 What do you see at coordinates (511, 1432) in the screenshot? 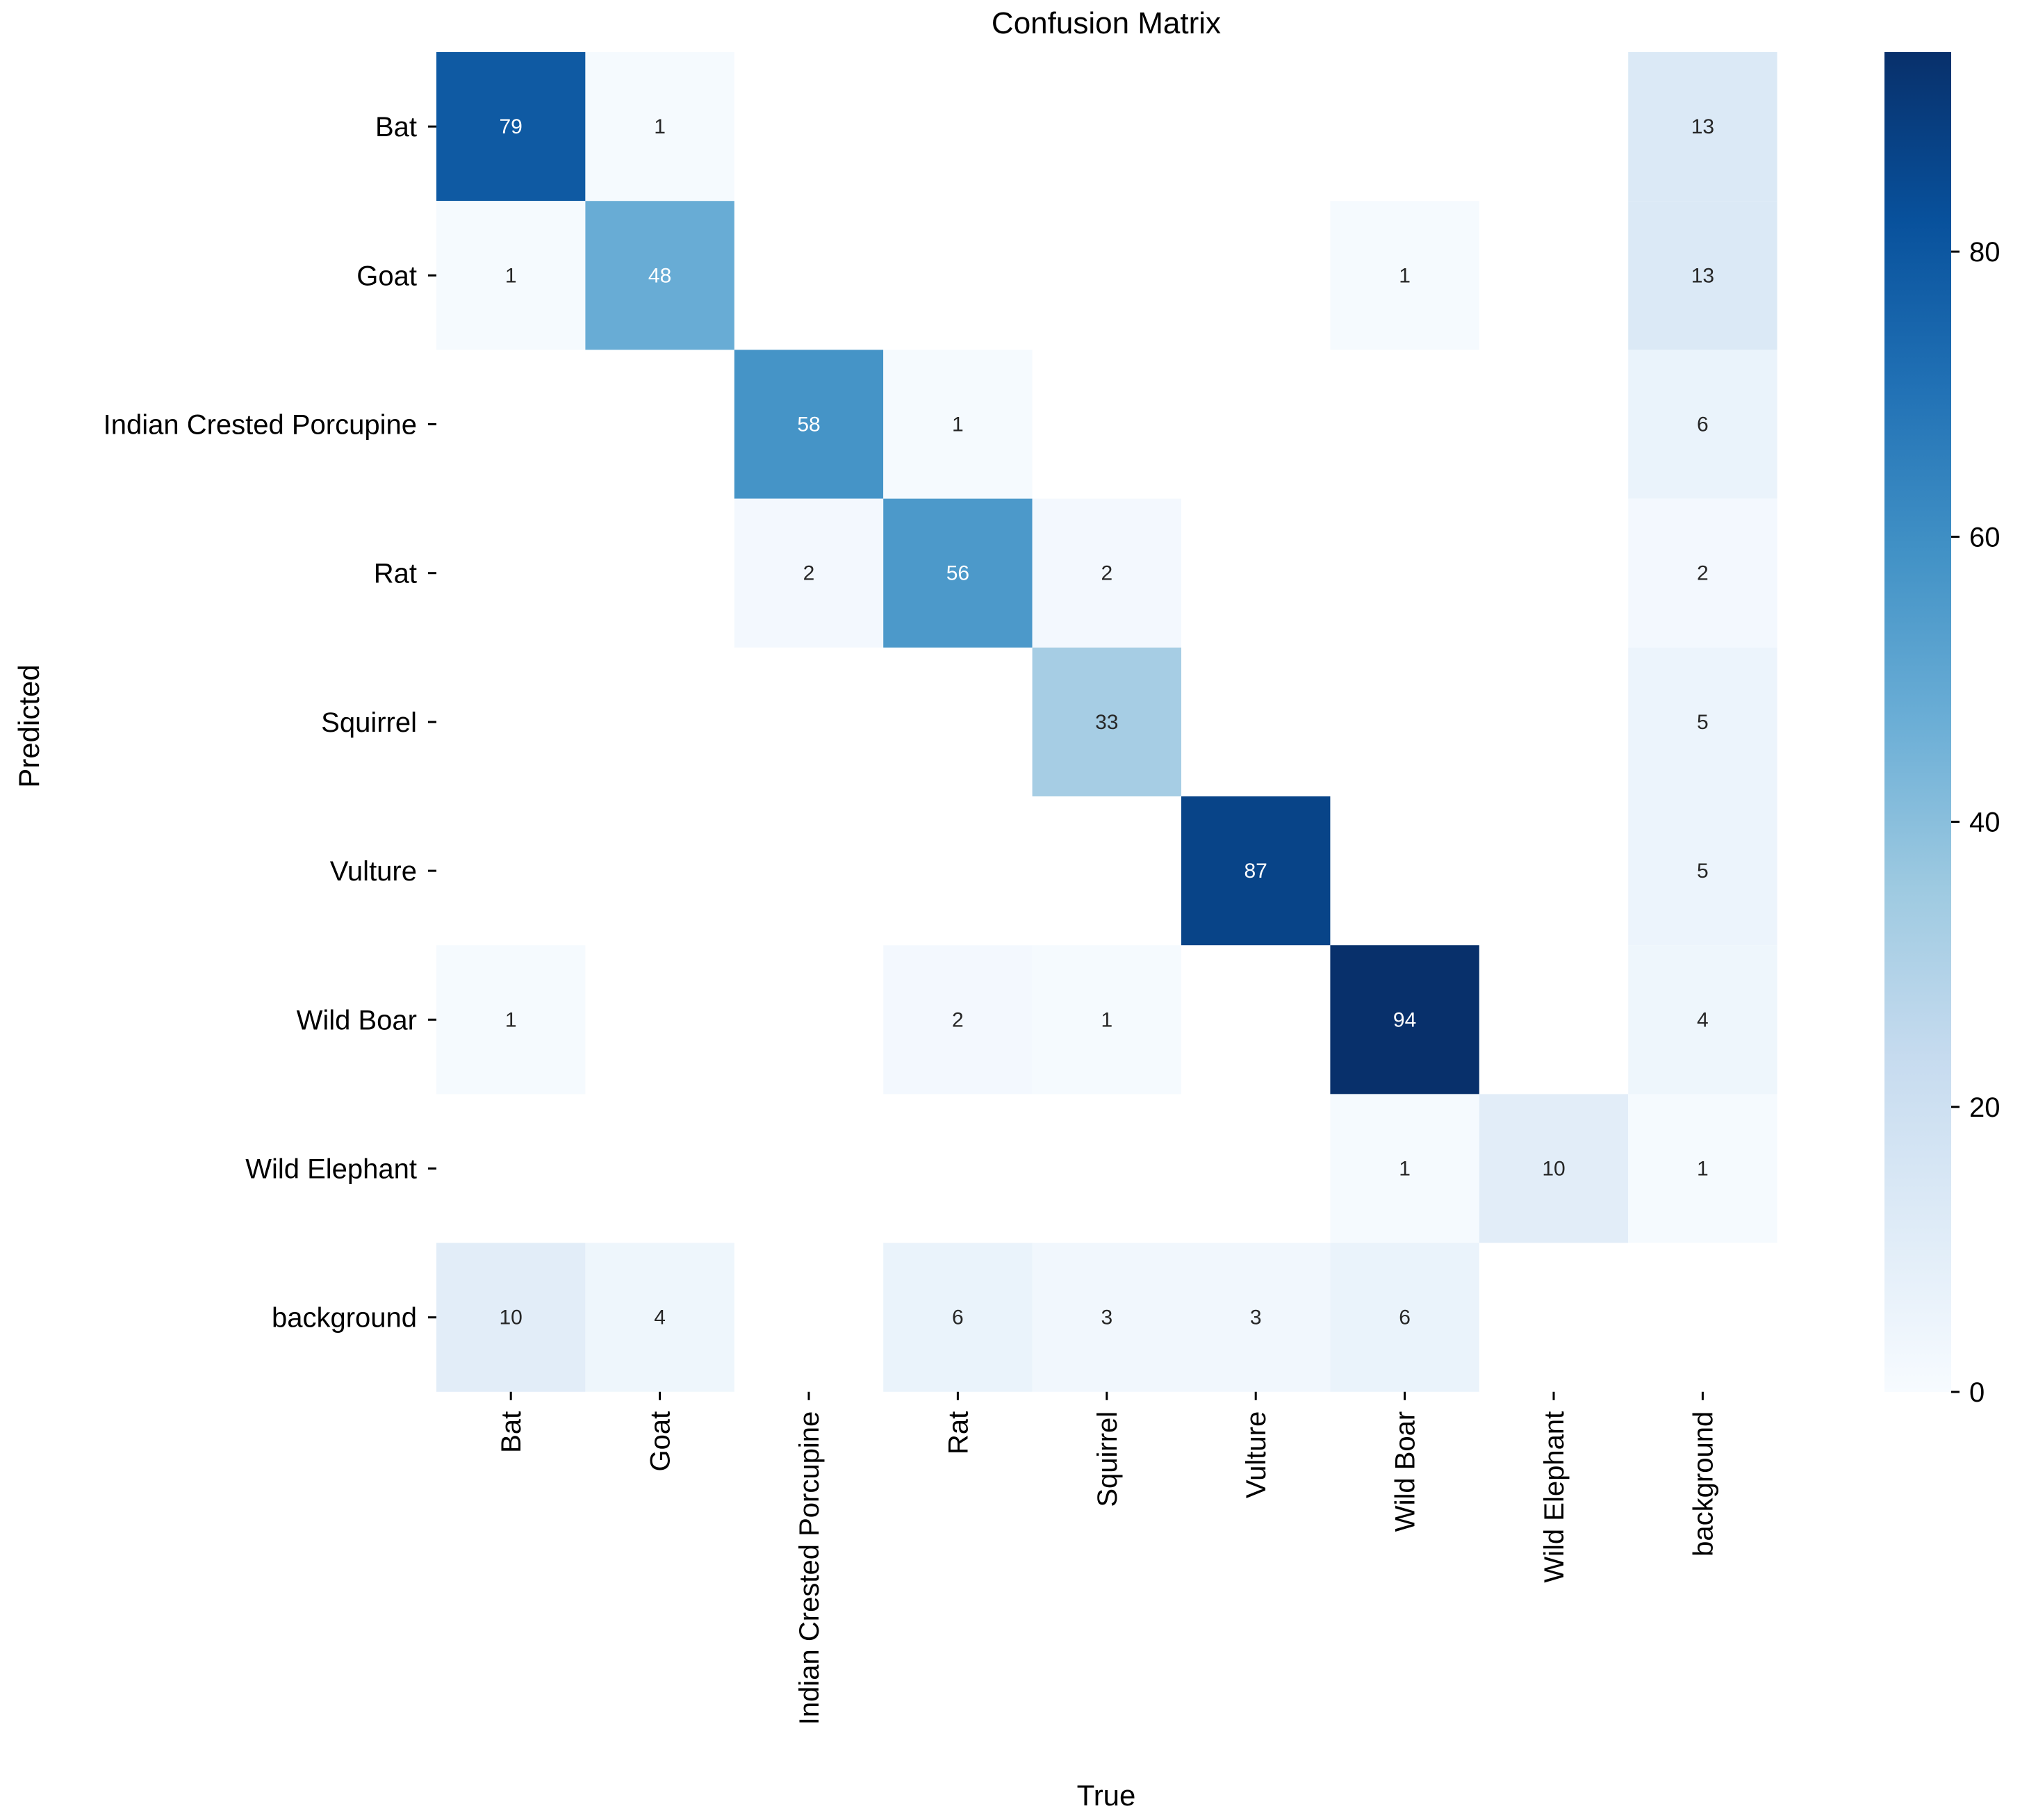
I see `x-tick-label: Bat` at bounding box center [511, 1432].